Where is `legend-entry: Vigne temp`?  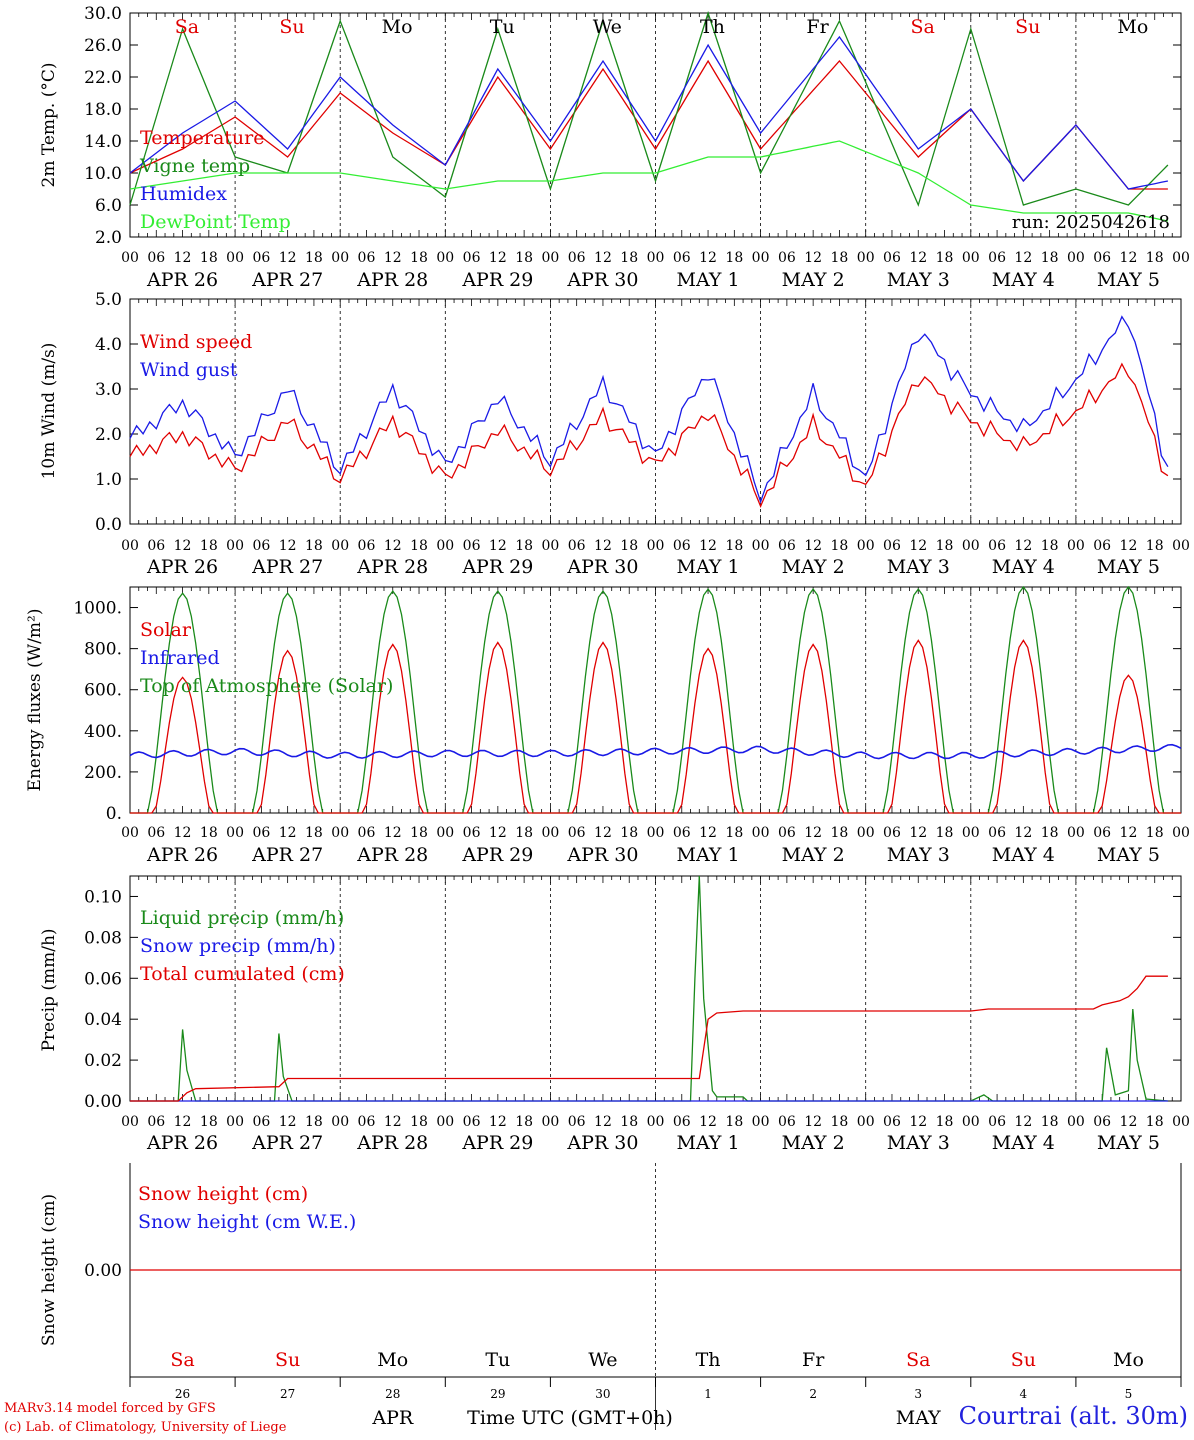 legend-entry: Vigne temp is located at coordinates (194, 166).